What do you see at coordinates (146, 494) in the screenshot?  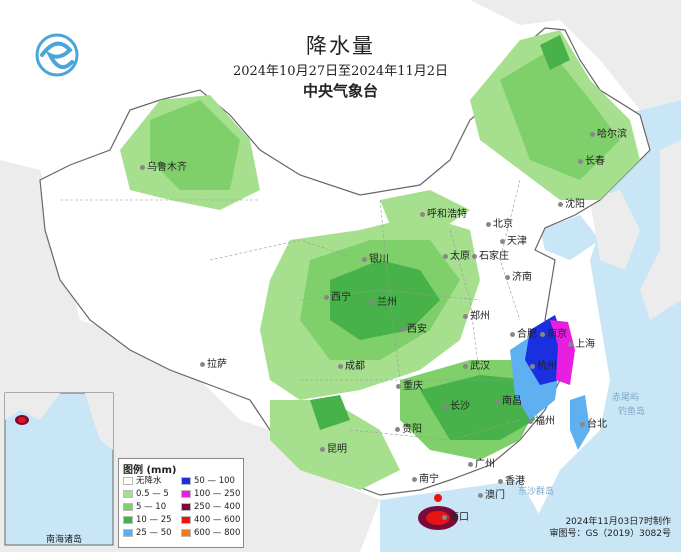 I see `legend-item: 0.5 — 5` at bounding box center [146, 494].